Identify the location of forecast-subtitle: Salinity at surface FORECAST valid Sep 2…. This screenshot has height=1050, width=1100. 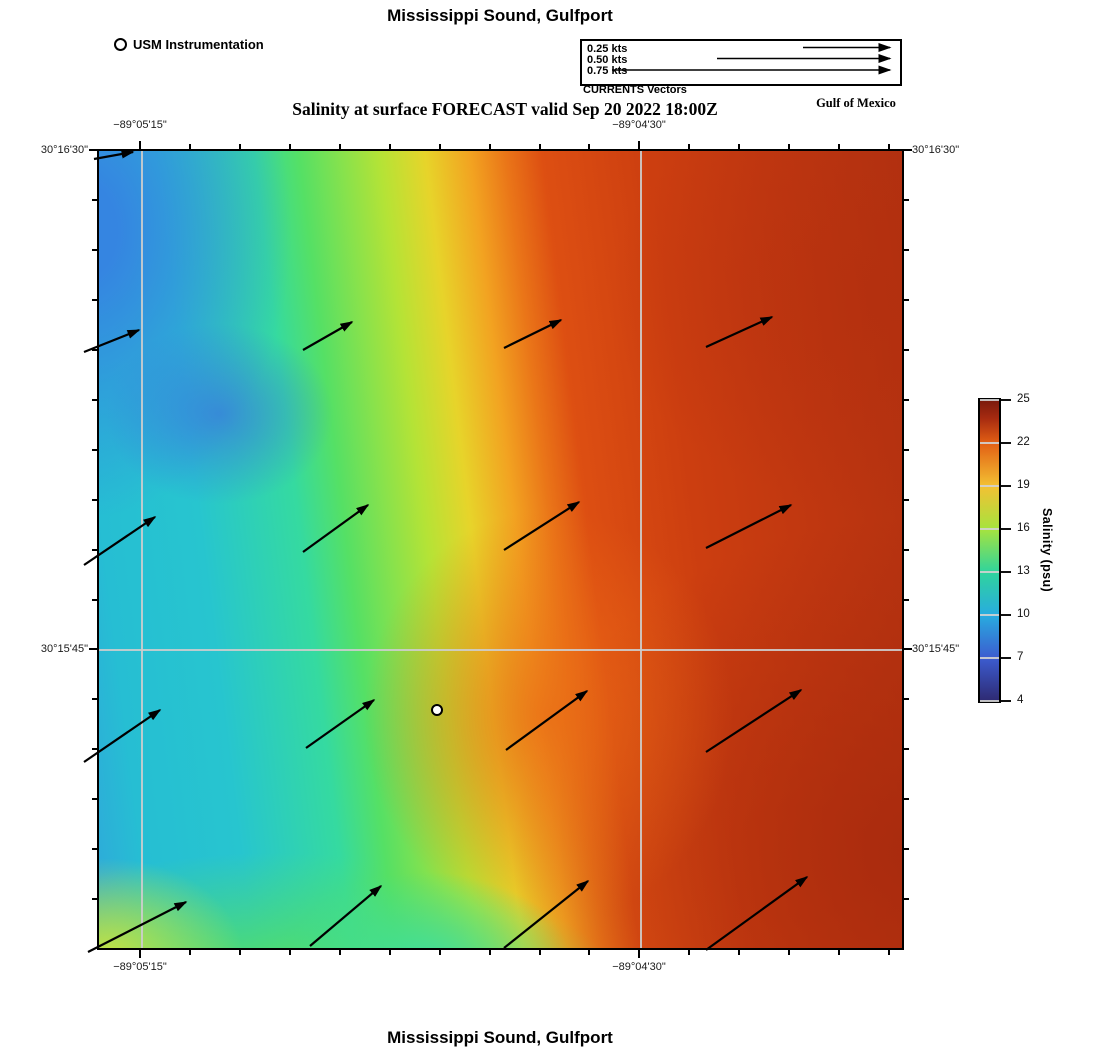
(505, 109).